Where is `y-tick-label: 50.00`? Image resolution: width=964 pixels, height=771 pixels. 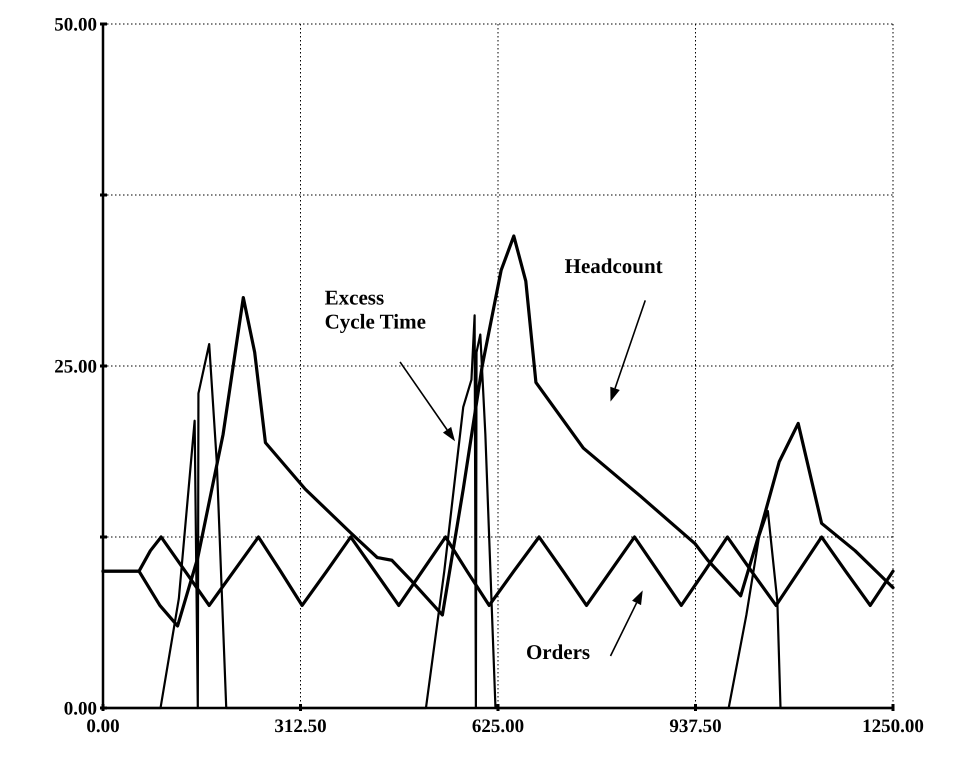 y-tick-label: 50.00 is located at coordinates (75, 25).